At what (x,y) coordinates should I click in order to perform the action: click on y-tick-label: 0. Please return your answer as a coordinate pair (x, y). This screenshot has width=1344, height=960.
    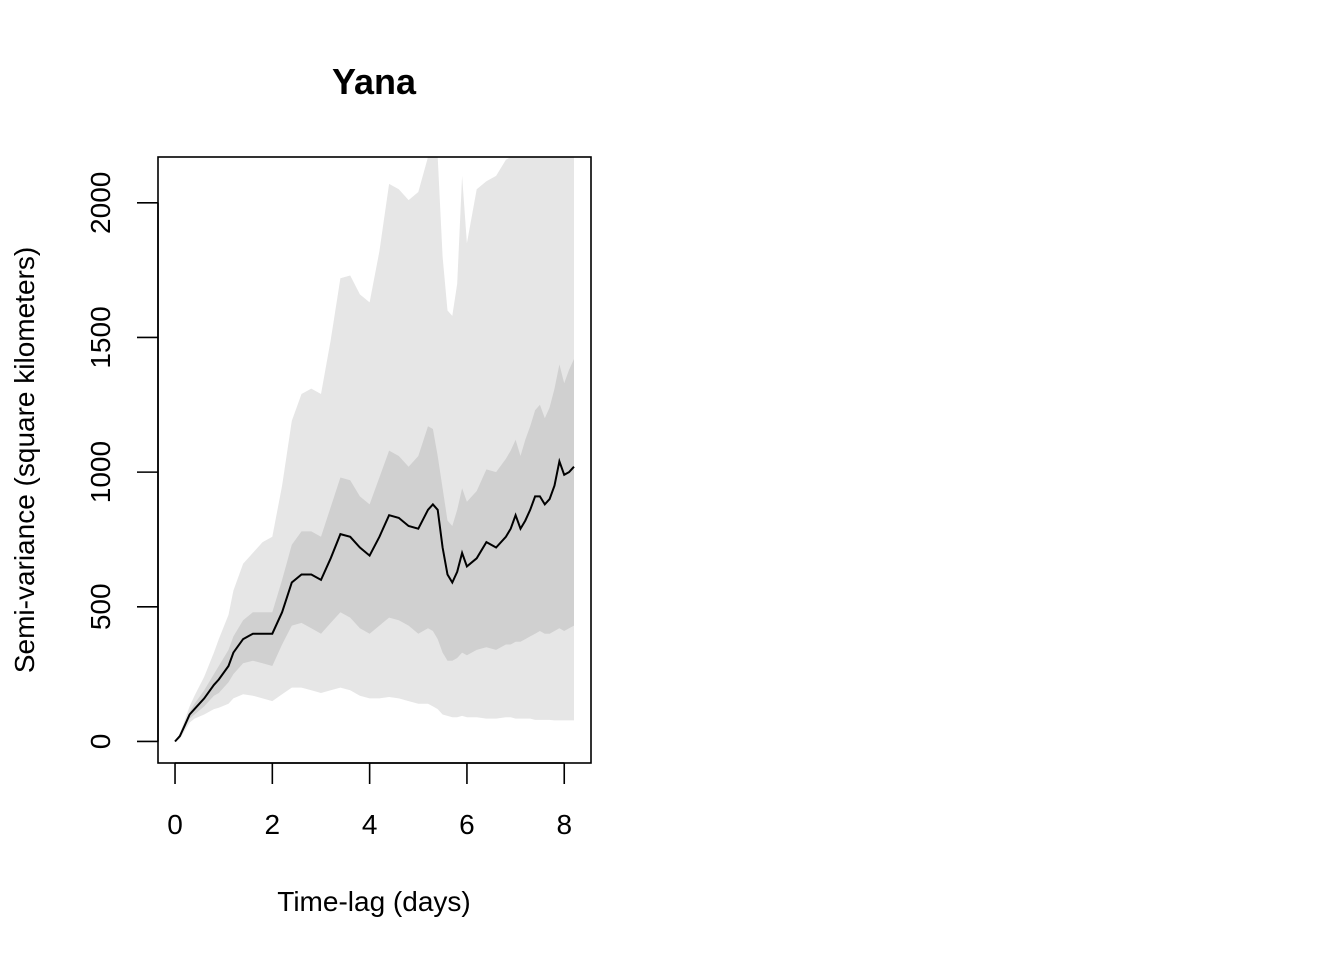
    Looking at the image, I should click on (100, 742).